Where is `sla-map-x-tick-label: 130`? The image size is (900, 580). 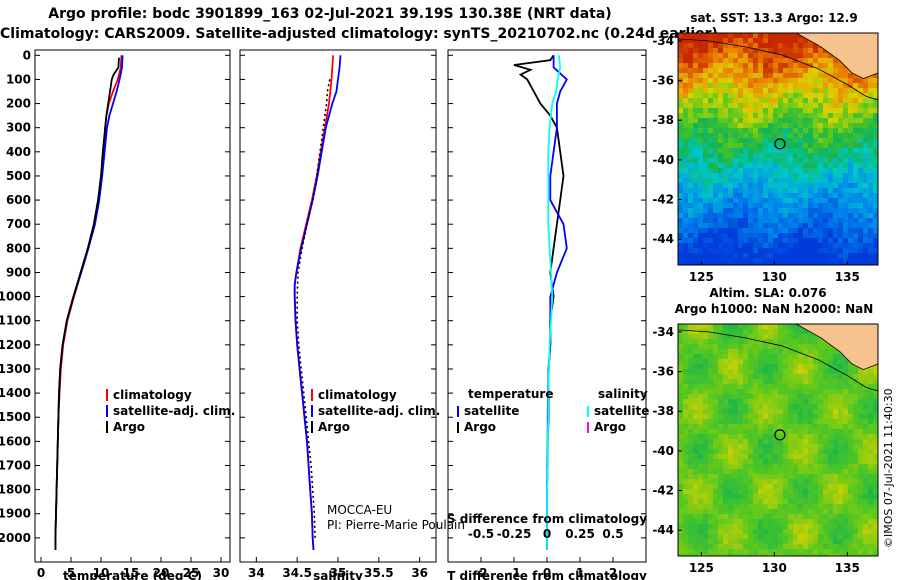
sla-map-x-tick-label: 130 is located at coordinates (774, 568).